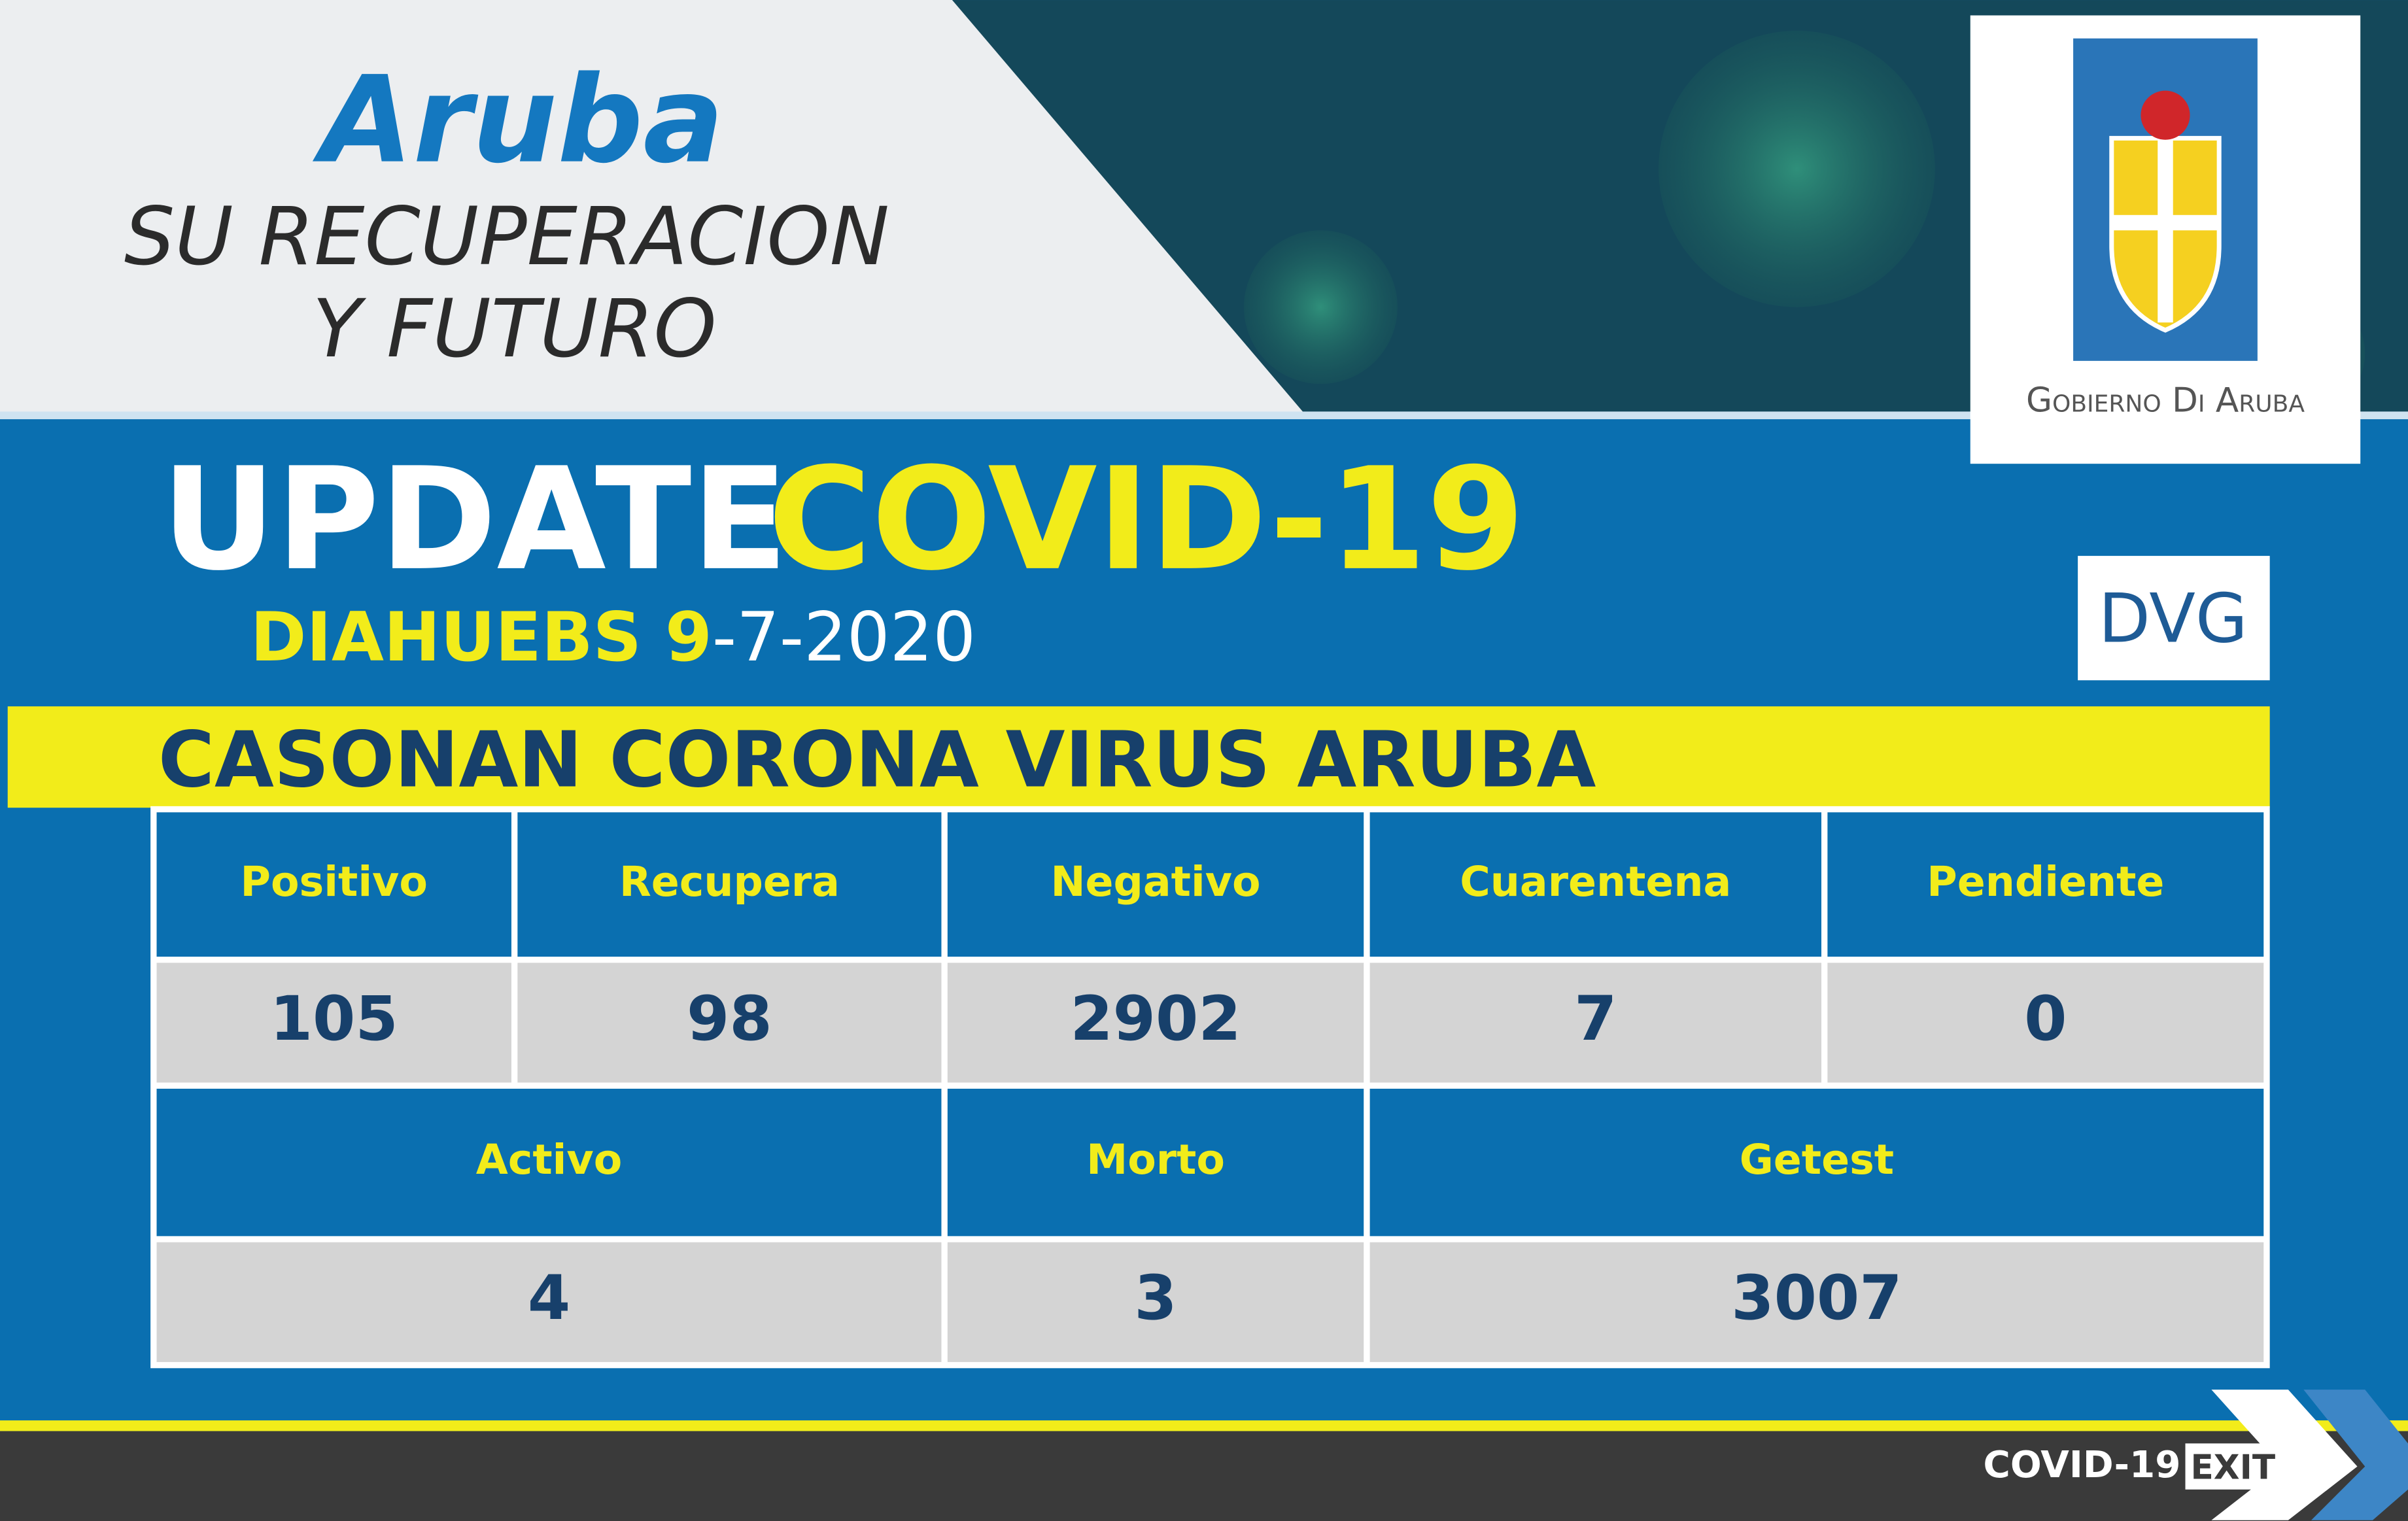 This screenshot has height=1521, width=2408. What do you see at coordinates (1204, 415) in the screenshot?
I see `divider` at bounding box center [1204, 415].